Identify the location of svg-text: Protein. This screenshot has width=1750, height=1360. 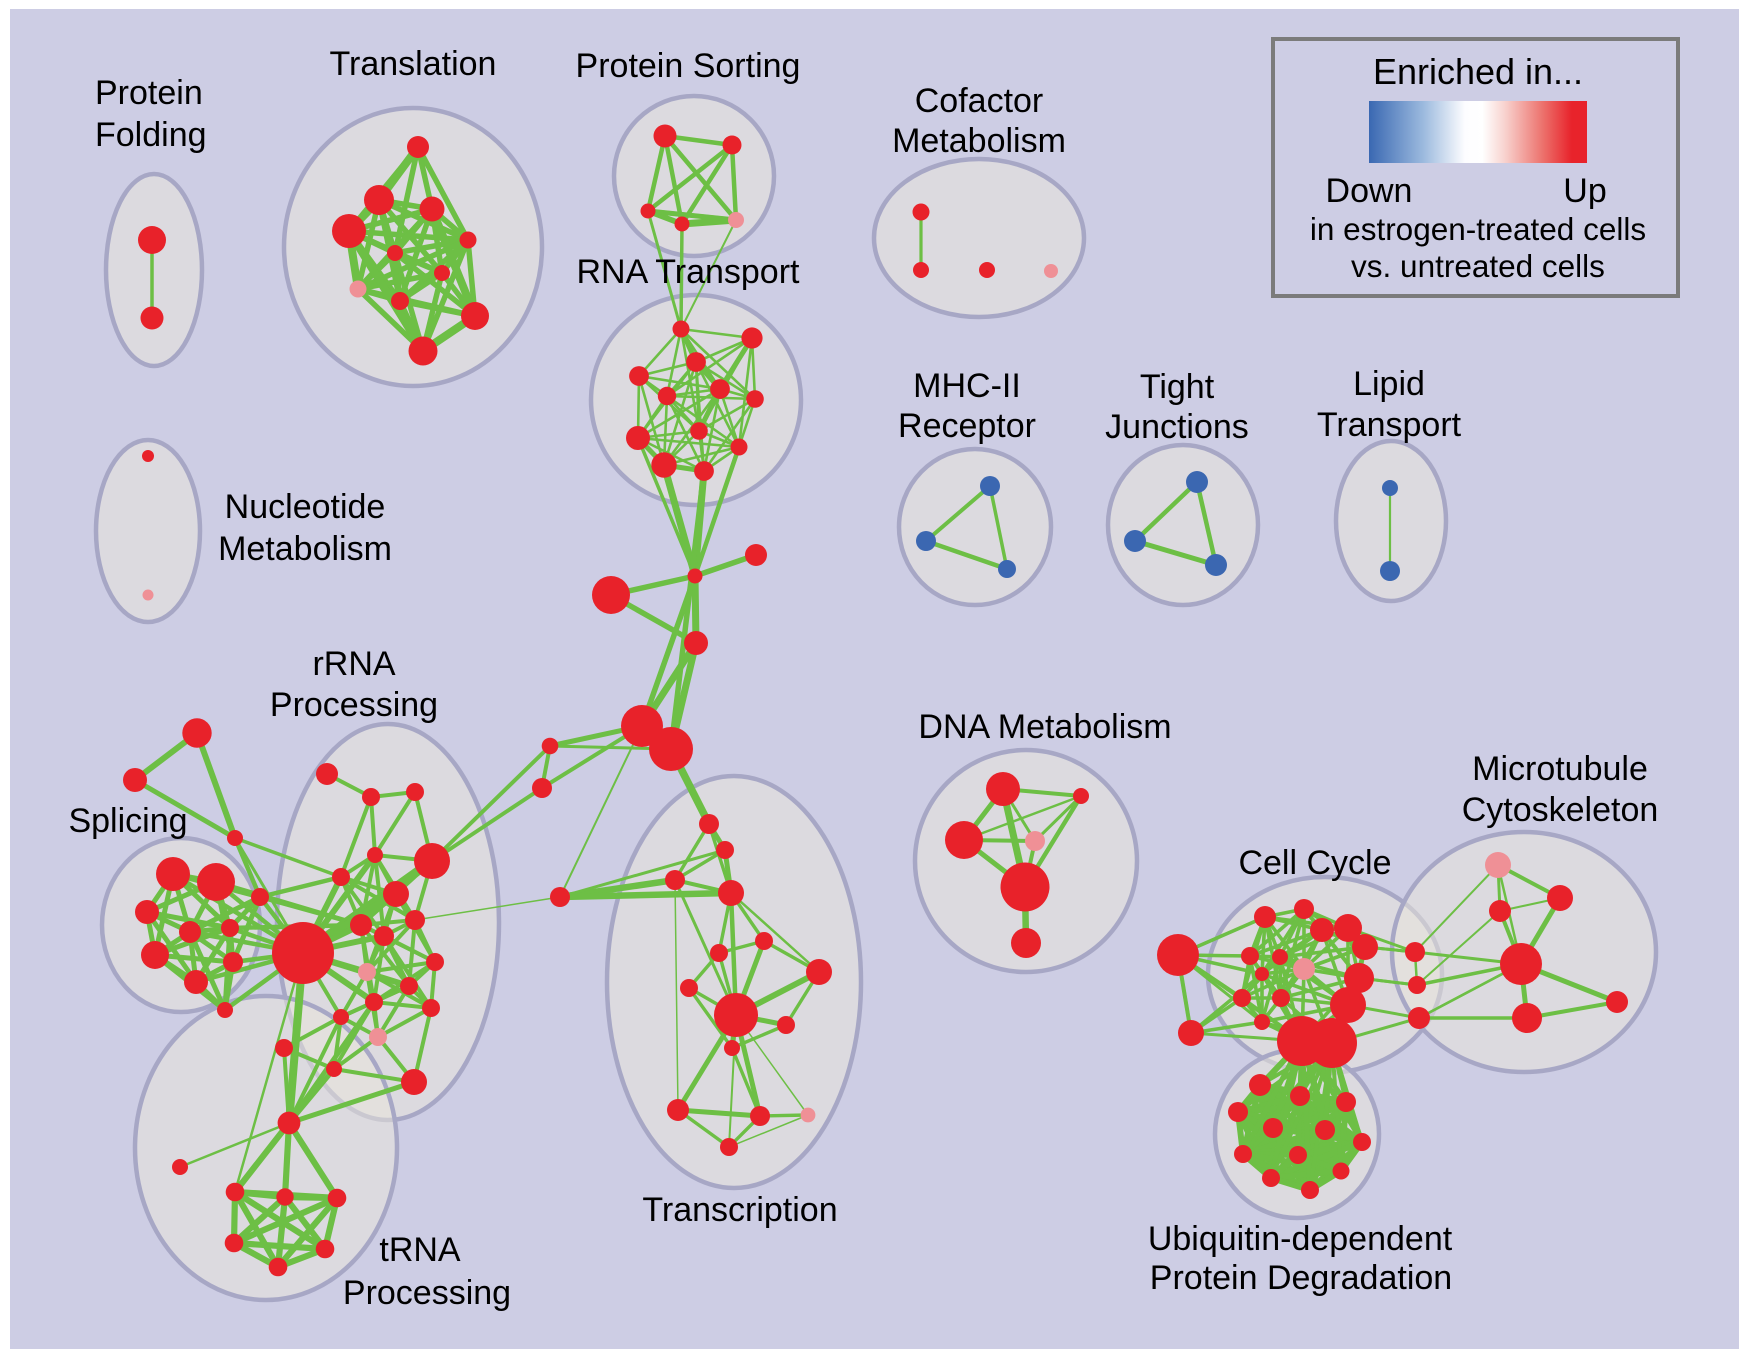
(149, 93).